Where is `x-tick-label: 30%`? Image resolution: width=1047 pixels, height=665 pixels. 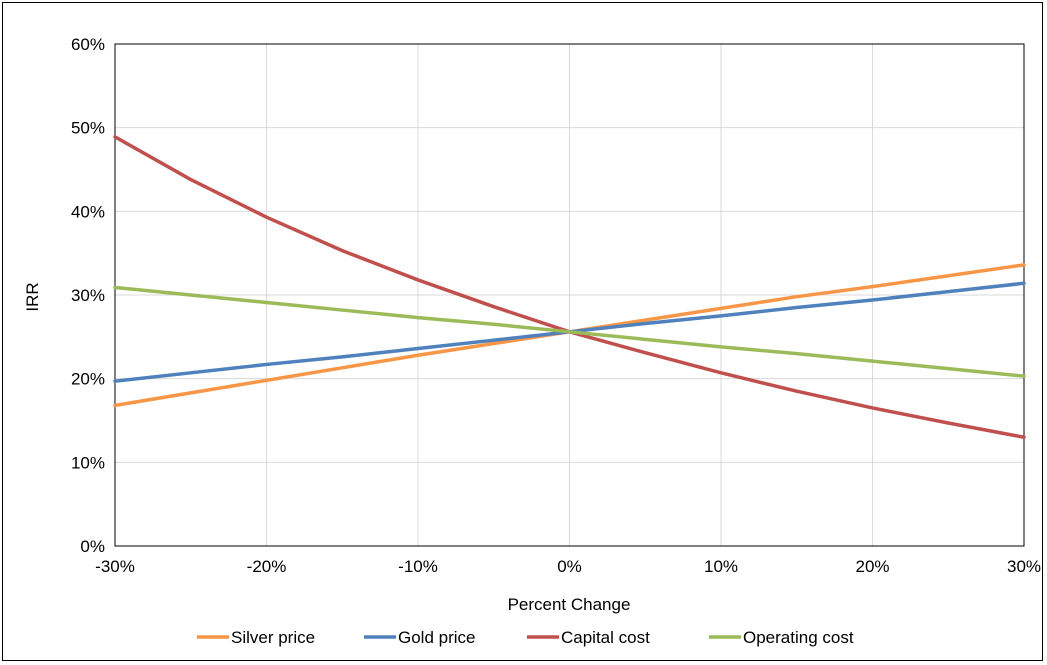
x-tick-label: 30% is located at coordinates (1024, 566).